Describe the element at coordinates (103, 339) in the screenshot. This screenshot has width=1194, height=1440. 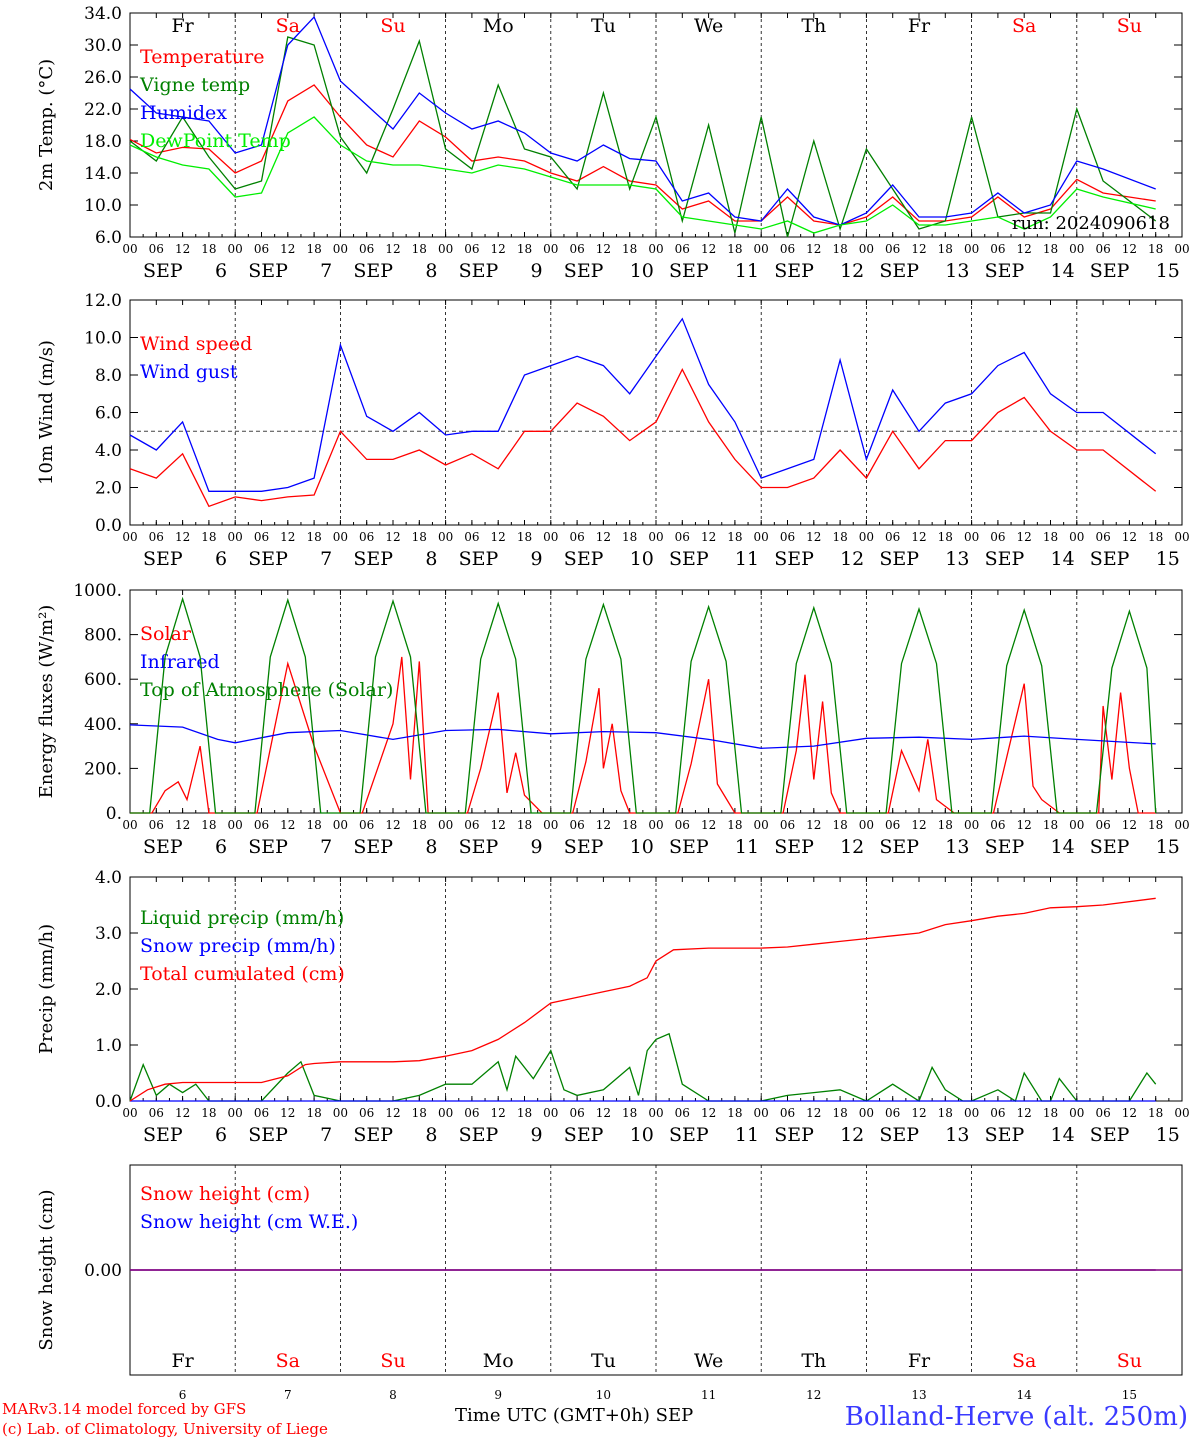
I see `y-tick-label: 10.0` at that location.